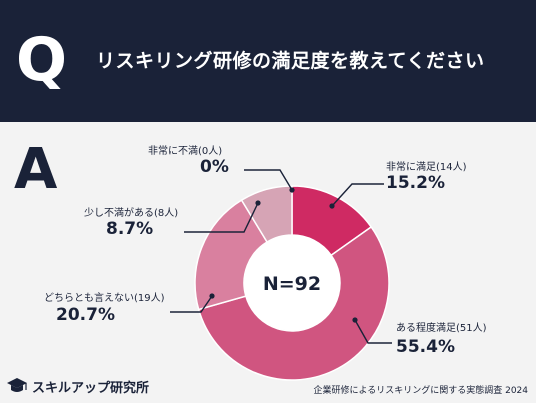 The height and width of the screenshot is (403, 536). Describe the element at coordinates (421, 391) in the screenshot. I see `source-note: 企業研修によるリスキリングに関する実態調査 2024` at that location.